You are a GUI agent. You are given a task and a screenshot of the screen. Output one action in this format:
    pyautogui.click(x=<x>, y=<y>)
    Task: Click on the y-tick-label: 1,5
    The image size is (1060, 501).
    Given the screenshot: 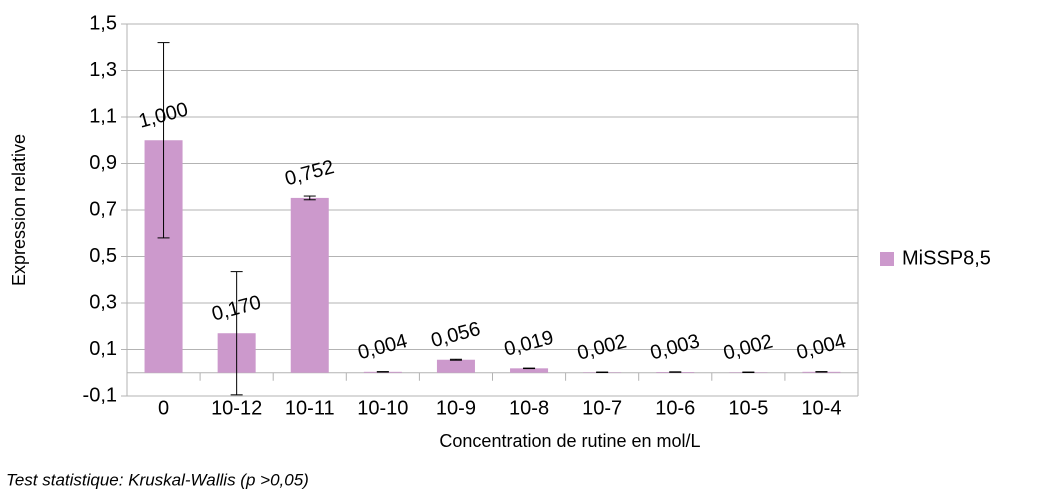 What is the action you would take?
    pyautogui.click(x=103, y=23)
    